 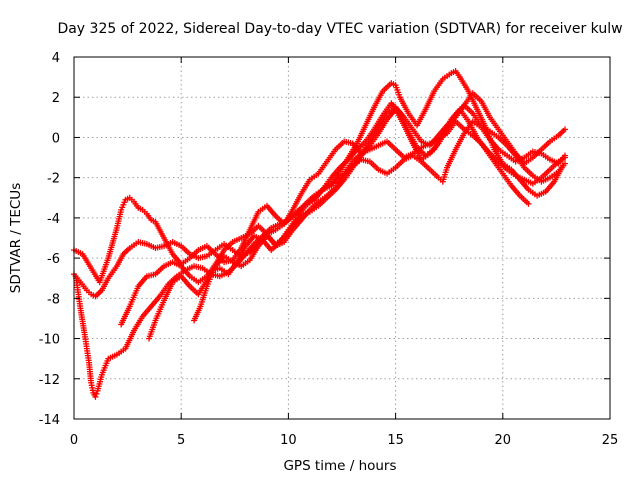 What do you see at coordinates (339, 466) in the screenshot?
I see `x-axis-label: GPS time / hours` at bounding box center [339, 466].